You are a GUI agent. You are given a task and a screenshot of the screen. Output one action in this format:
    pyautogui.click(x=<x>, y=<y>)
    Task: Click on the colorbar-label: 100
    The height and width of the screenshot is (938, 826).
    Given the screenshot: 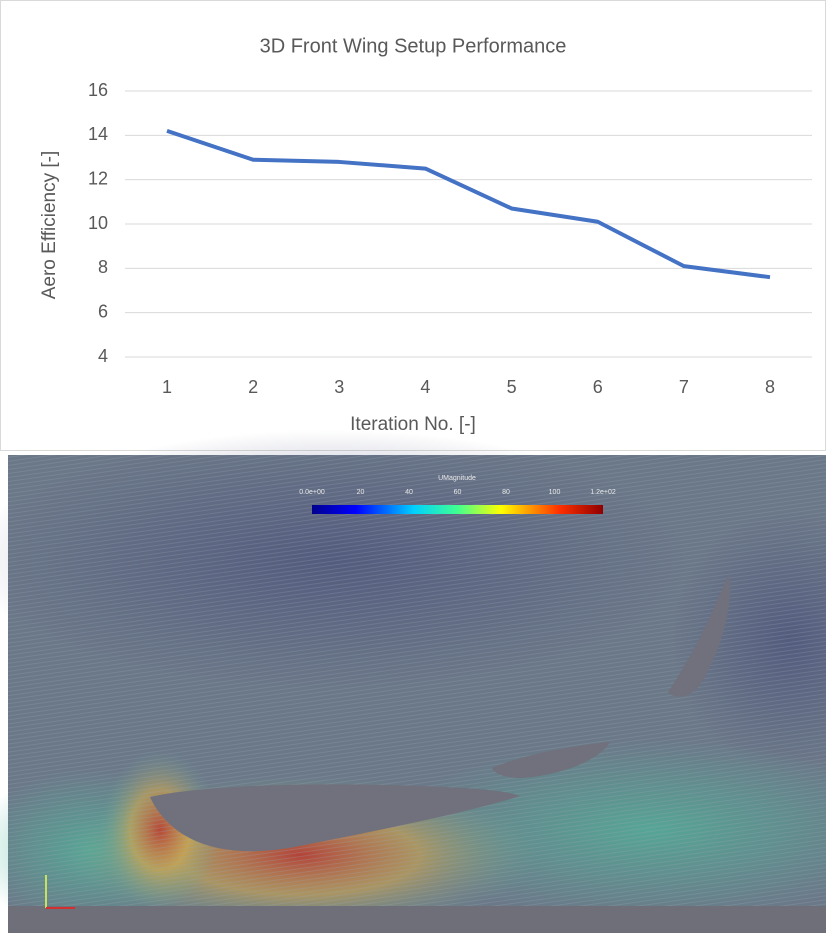 What is the action you would take?
    pyautogui.click(x=555, y=492)
    